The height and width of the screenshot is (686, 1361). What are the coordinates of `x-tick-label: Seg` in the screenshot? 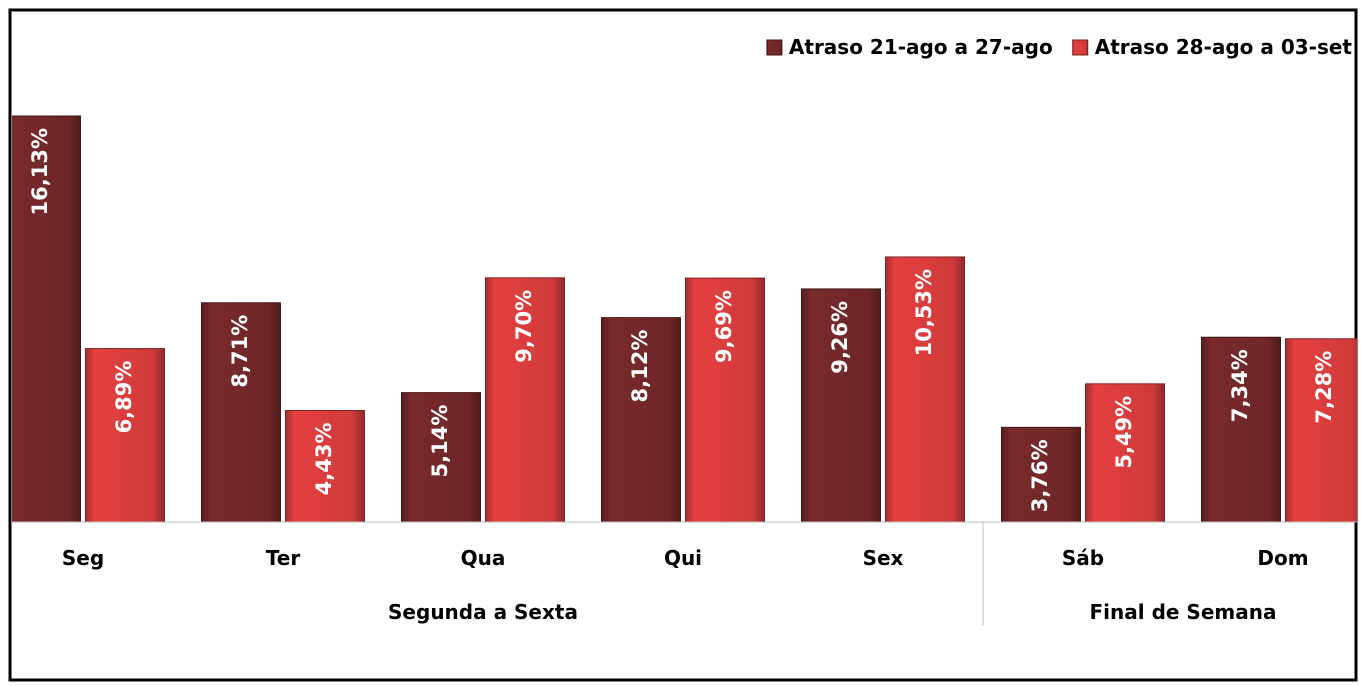 It's located at (83, 558).